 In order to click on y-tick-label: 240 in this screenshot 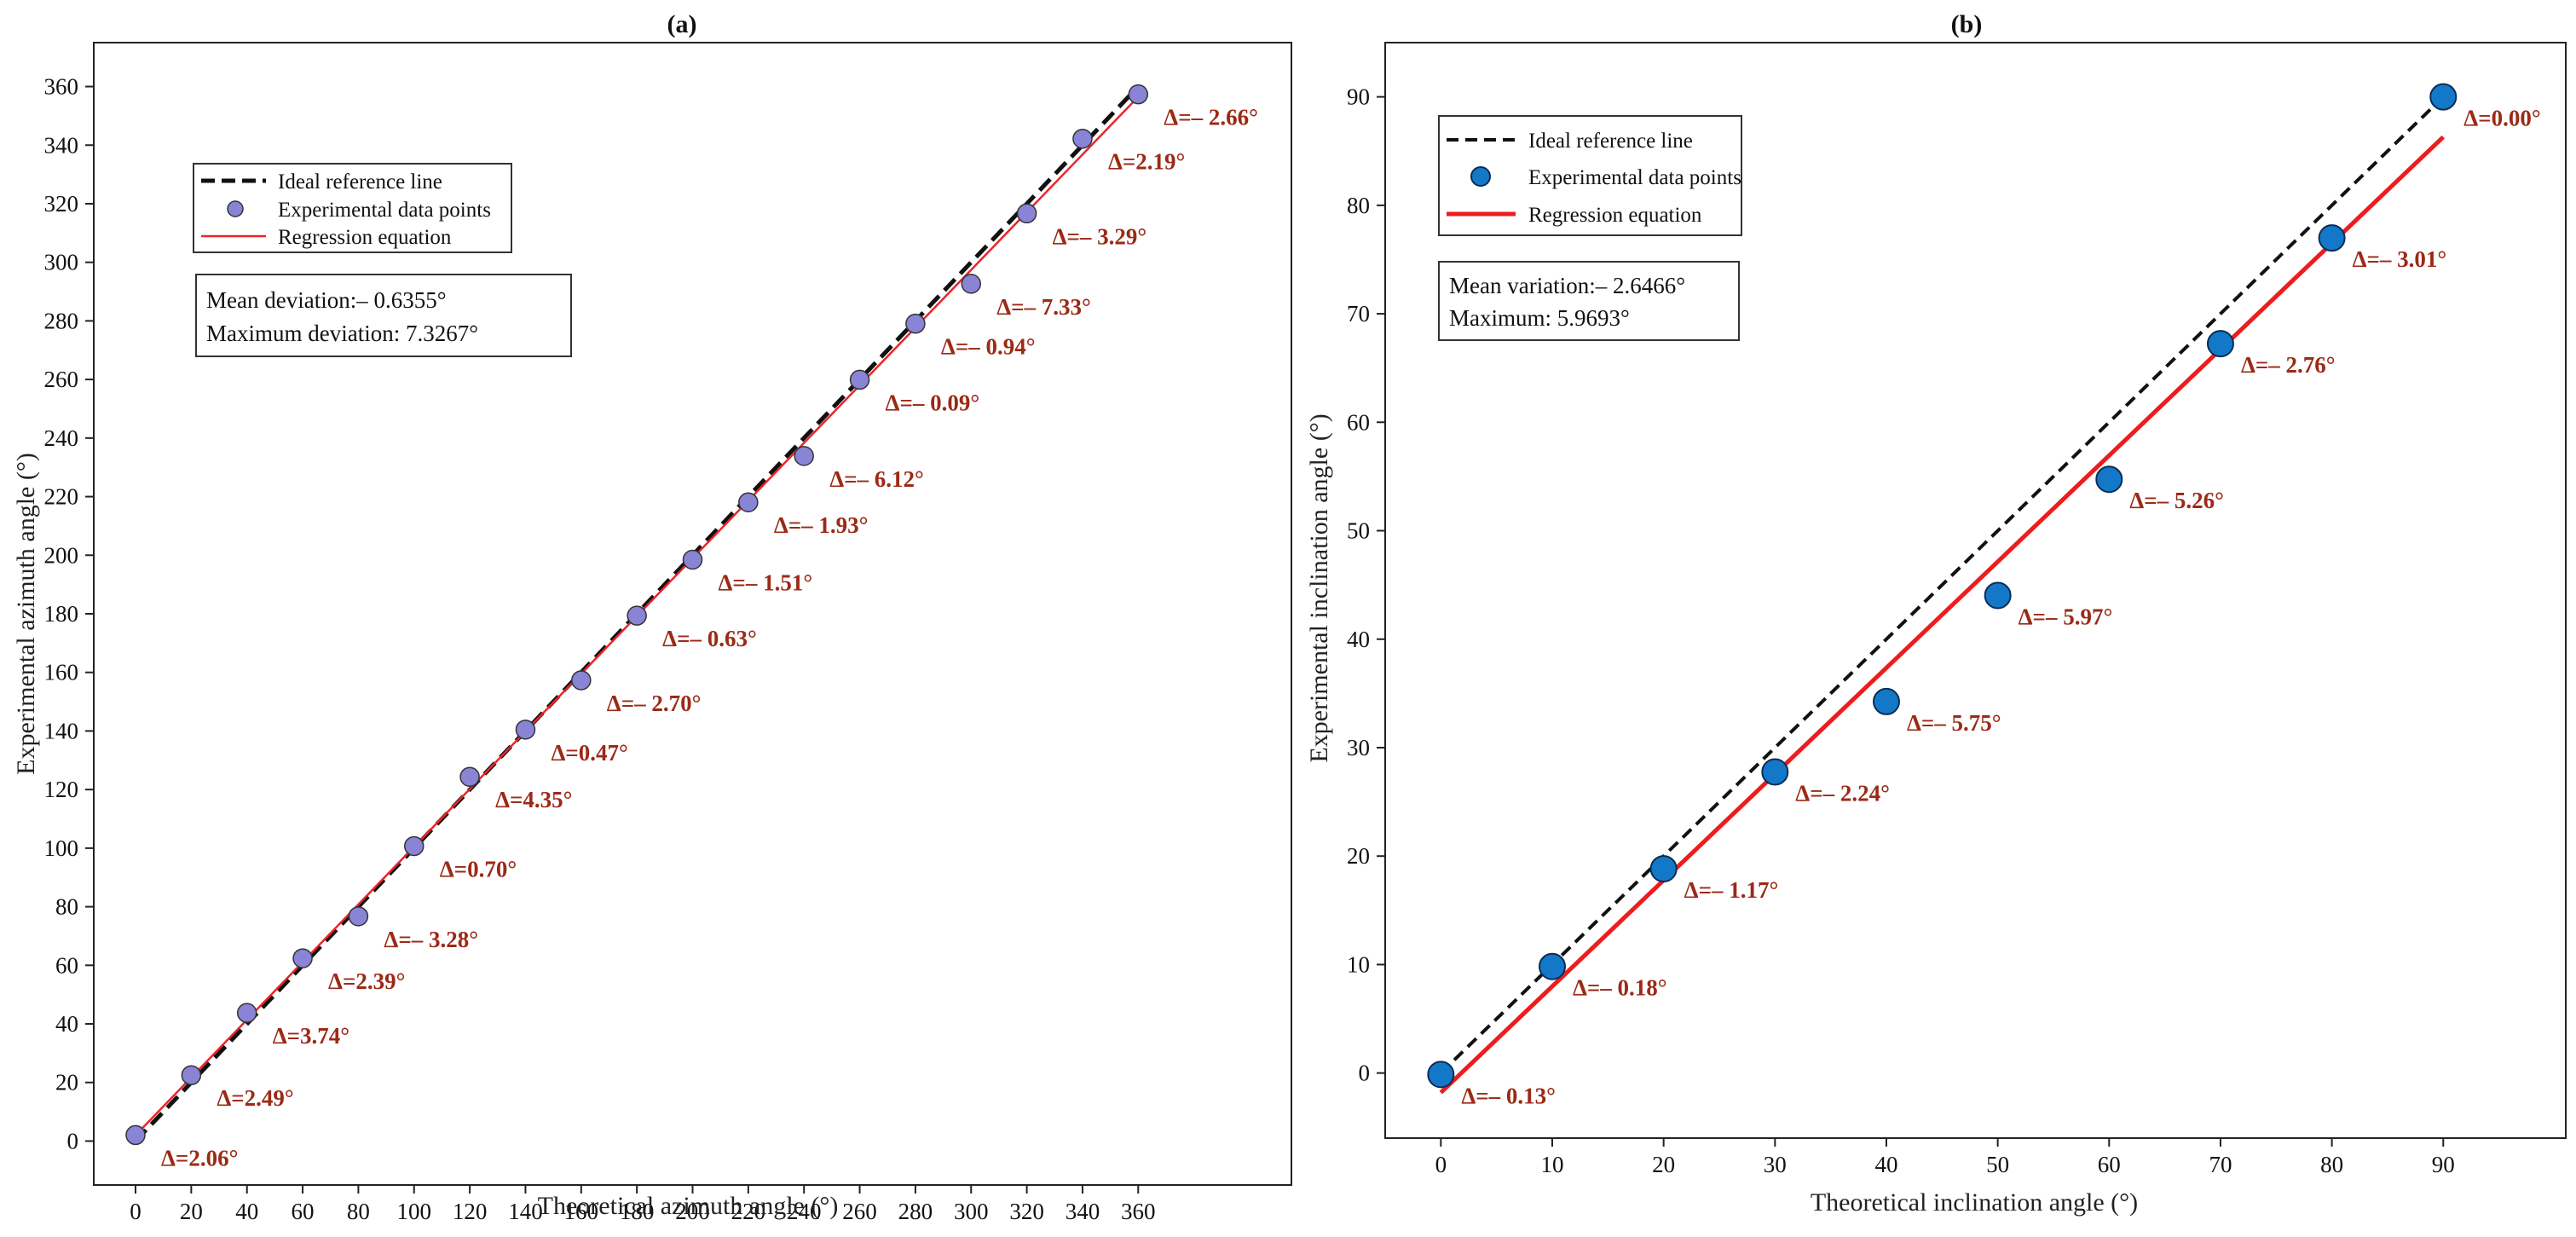, I will do `click(61, 438)`.